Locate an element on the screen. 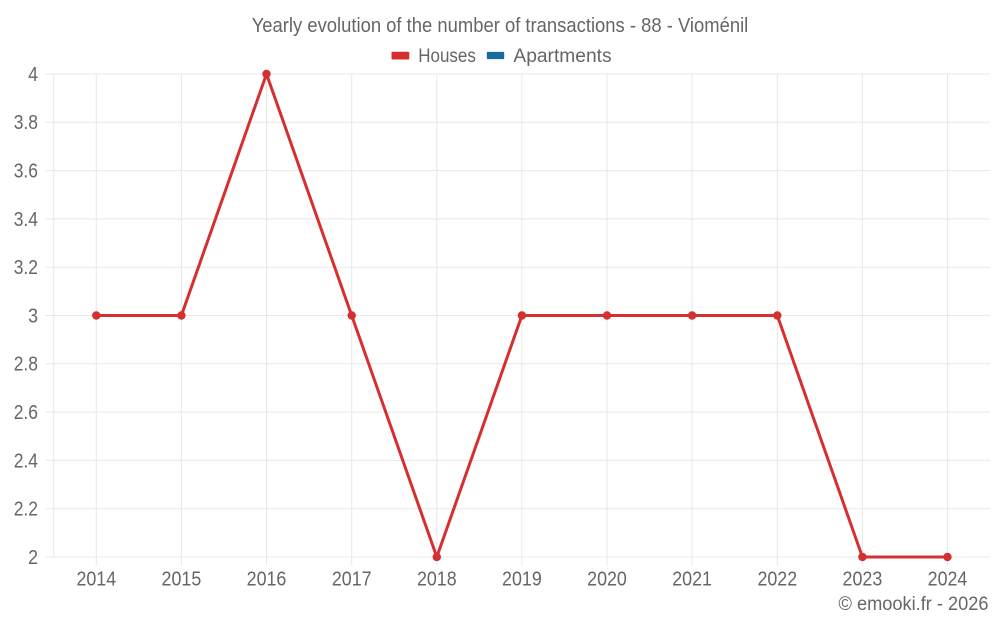 The height and width of the screenshot is (625, 1000). svg-text: 3 is located at coordinates (33, 316).